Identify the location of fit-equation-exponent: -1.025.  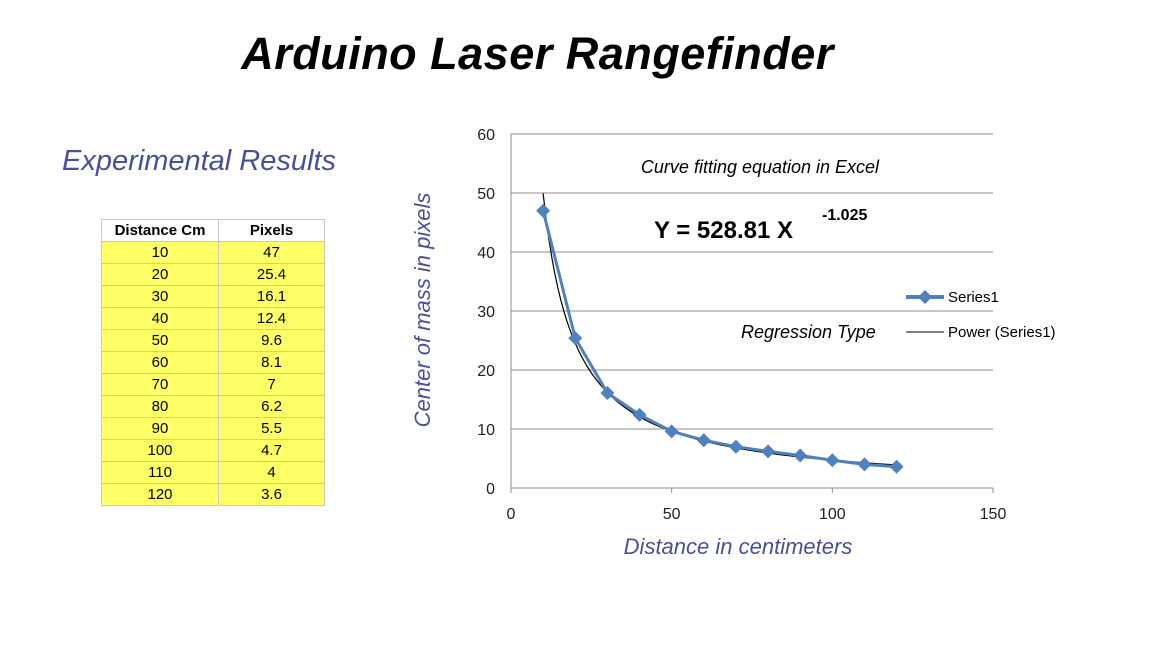
(844, 215).